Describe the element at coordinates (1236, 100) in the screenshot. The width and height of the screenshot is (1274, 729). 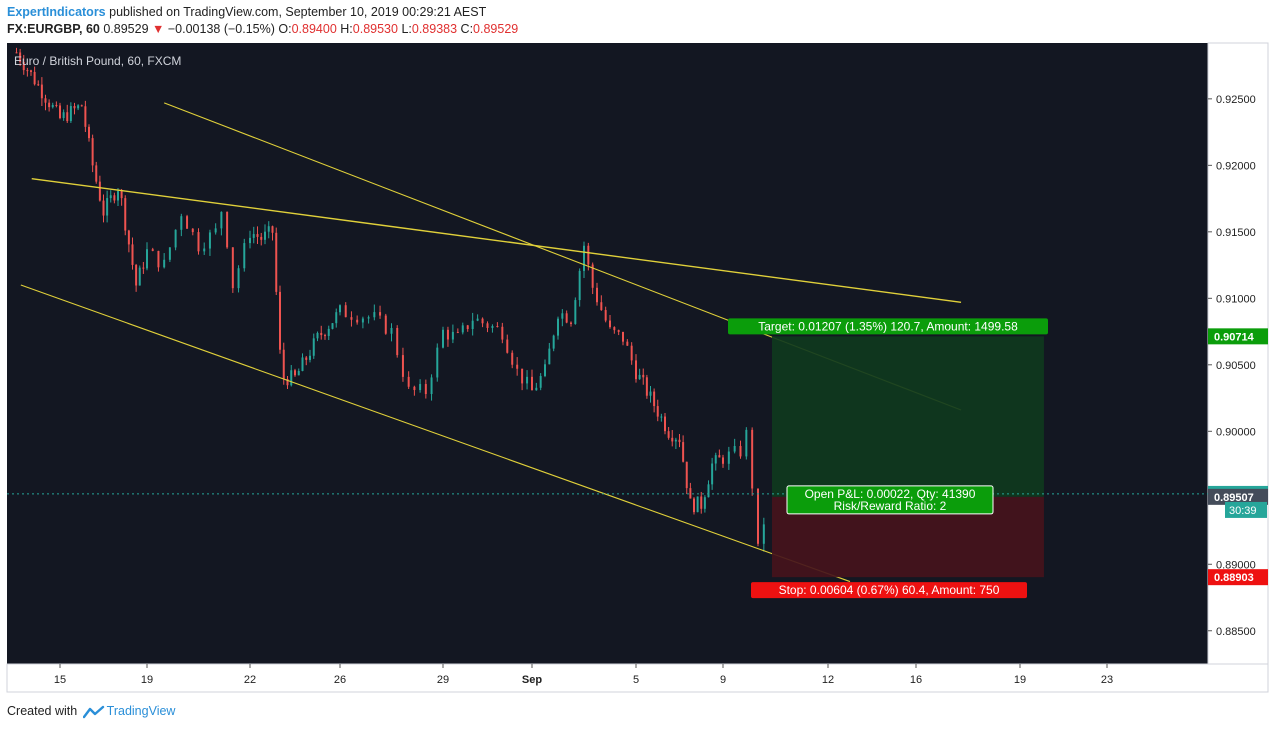
I see `price-tick-label: 0.92500` at that location.